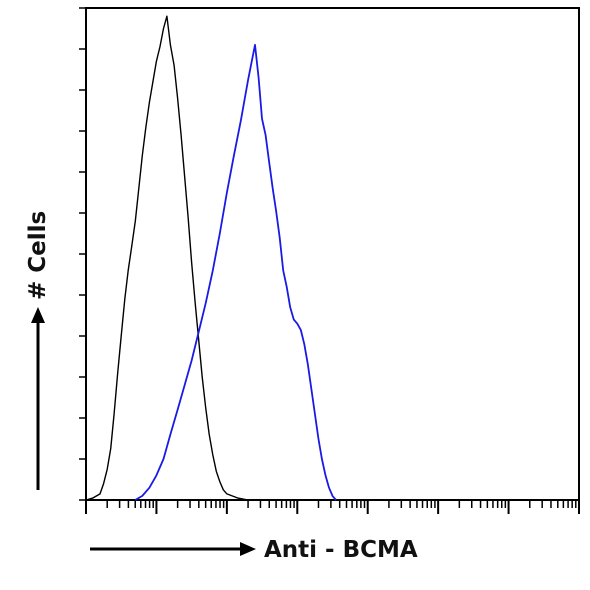  Describe the element at coordinates (248, 549) in the screenshot. I see `x-axis-arrow-head` at that location.